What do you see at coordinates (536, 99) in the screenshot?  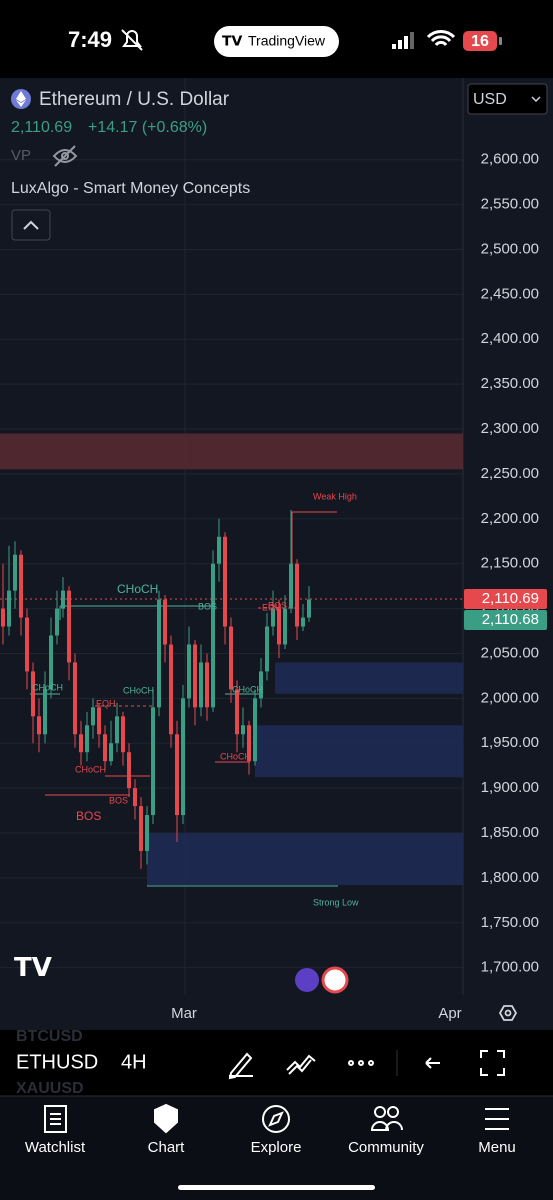 I see `select-caret` at bounding box center [536, 99].